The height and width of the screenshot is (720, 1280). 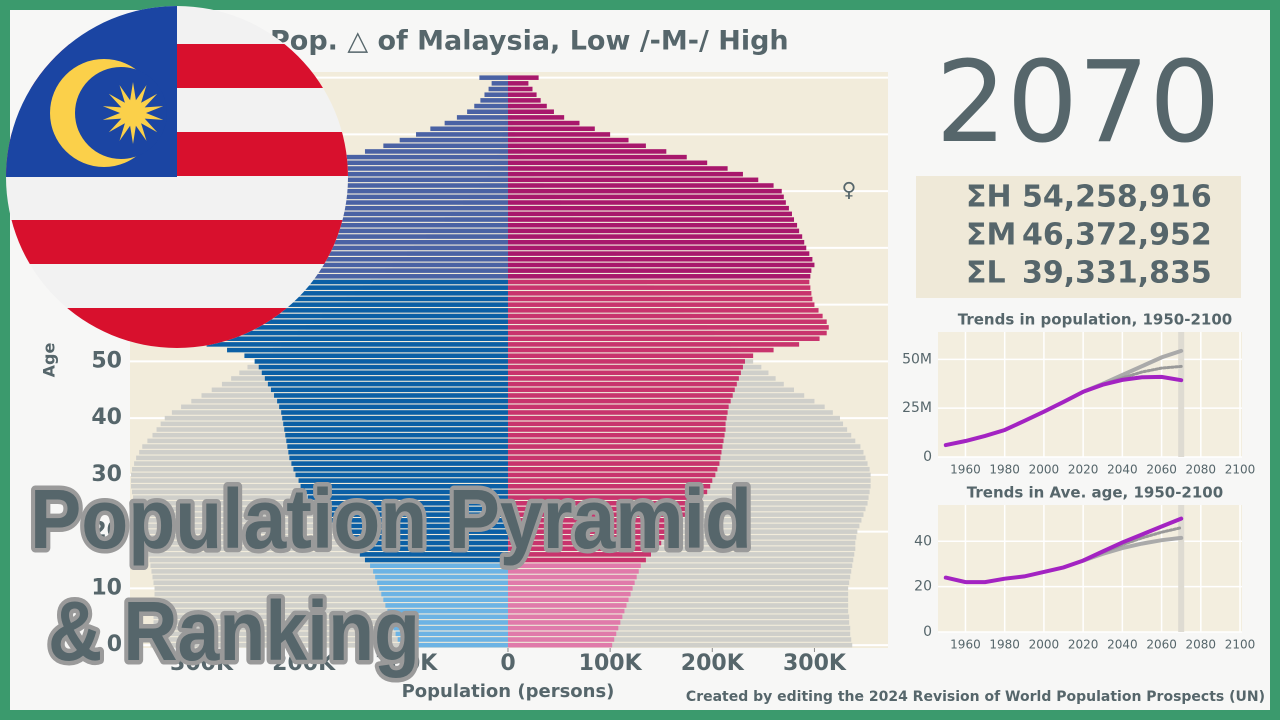 I want to click on flag, so click(x=177, y=177).